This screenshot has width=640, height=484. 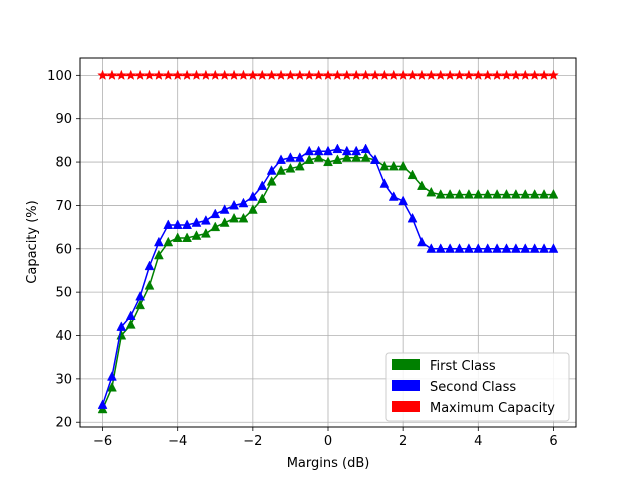 What do you see at coordinates (63, 423) in the screenshot?
I see `y-tick-label: 20` at bounding box center [63, 423].